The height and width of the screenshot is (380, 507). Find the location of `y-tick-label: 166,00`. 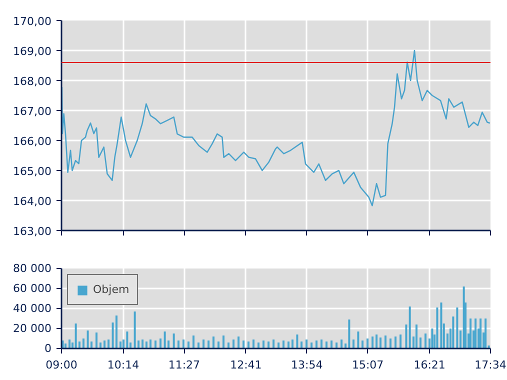

y-tick-label: 166,00 is located at coordinates (32, 141).